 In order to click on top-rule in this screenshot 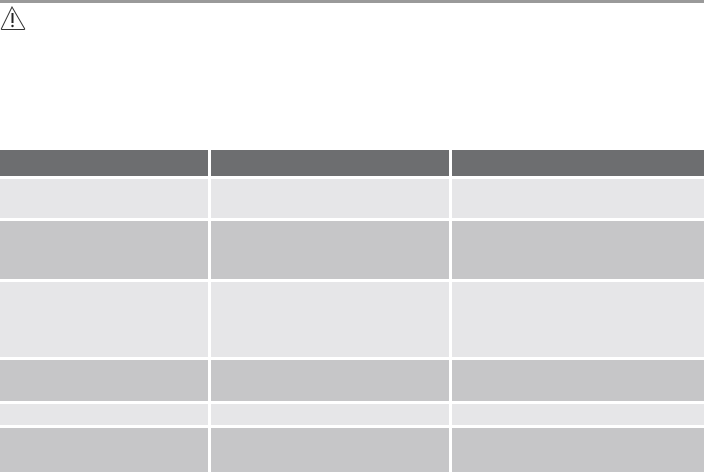, I will do `click(352, 1)`.